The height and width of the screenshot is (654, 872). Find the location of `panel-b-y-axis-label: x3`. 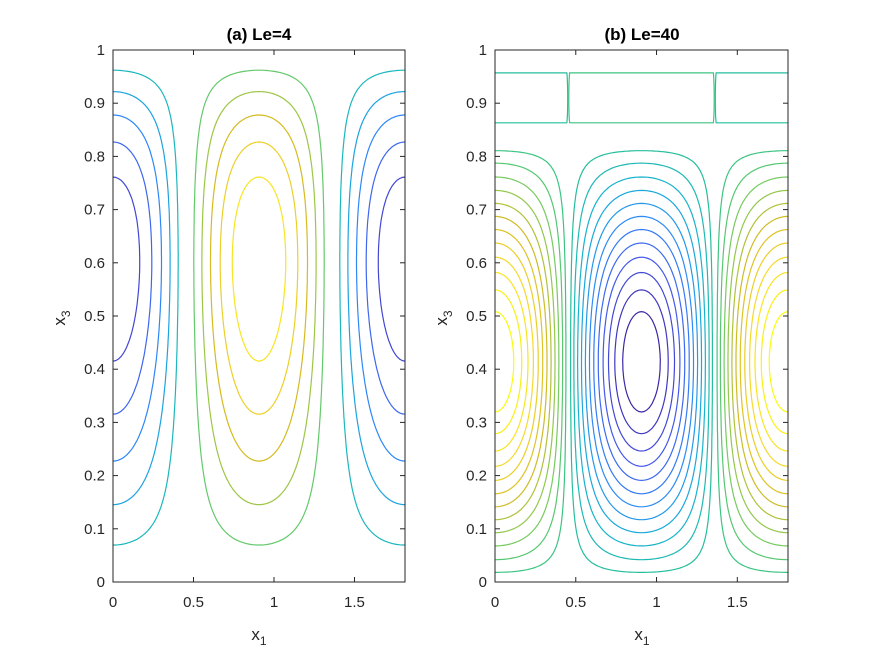

panel-b-y-axis-label: x3 is located at coordinates (443, 318).